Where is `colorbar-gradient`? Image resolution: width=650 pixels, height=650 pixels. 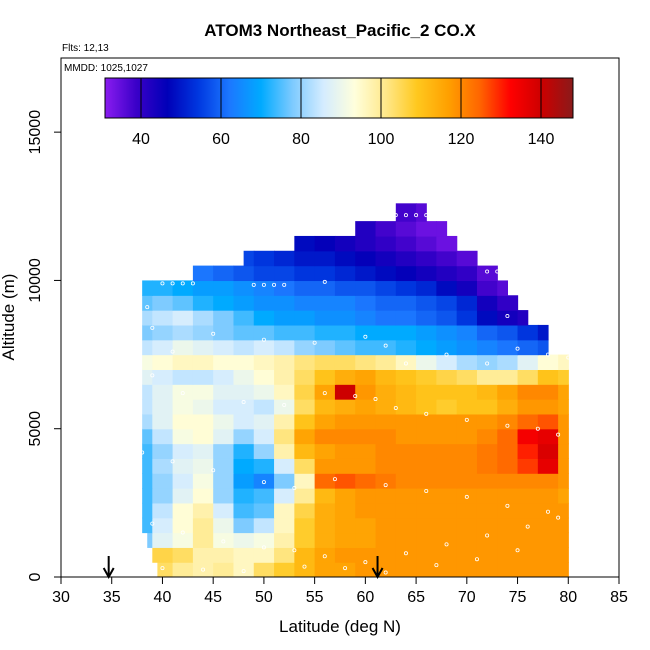 colorbar-gradient is located at coordinates (339, 98).